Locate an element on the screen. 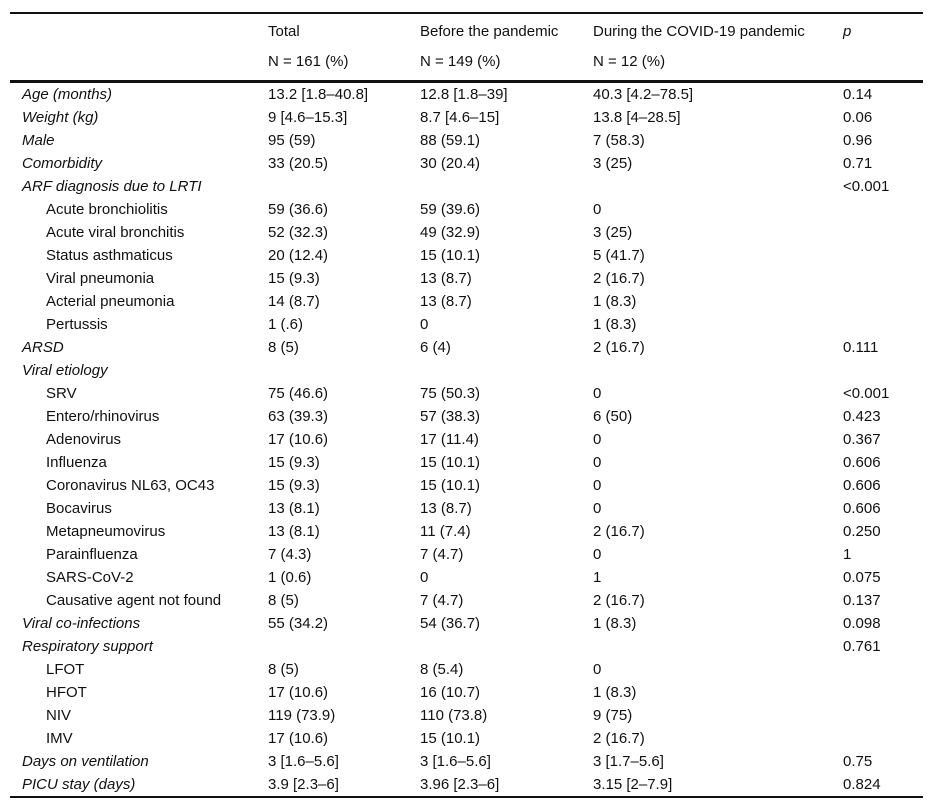  cell-during-pandemic: 9 (75) is located at coordinates (613, 715).